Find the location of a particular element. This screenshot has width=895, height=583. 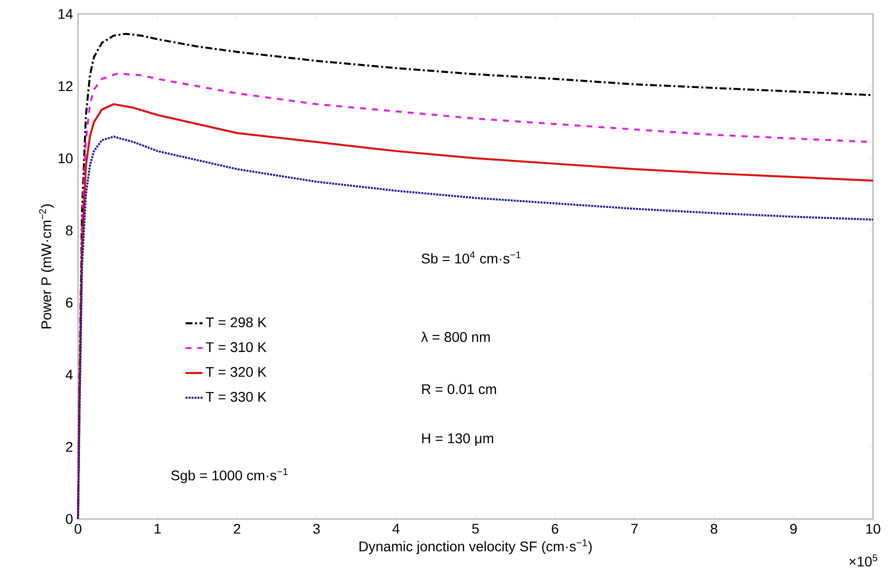

legend-label: T = 330 K is located at coordinates (236, 397).